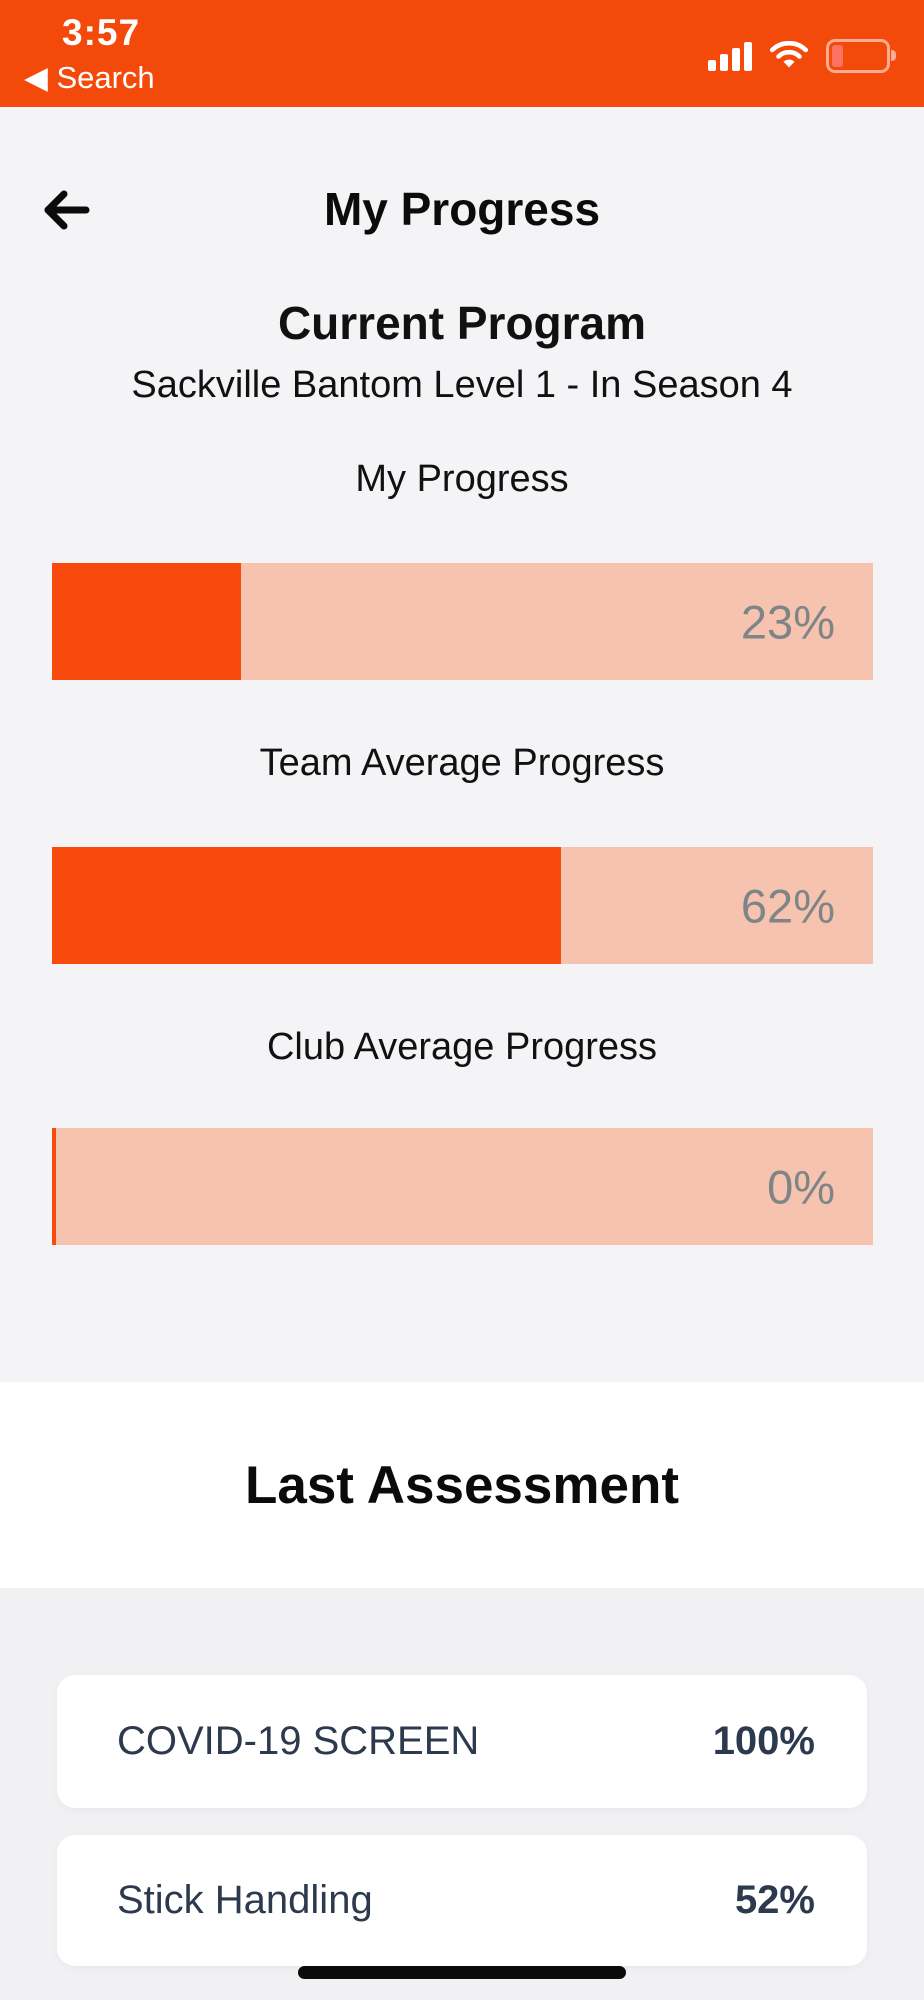 The width and height of the screenshot is (924, 2000). I want to click on status-bar: 3:57 ◀ Search, so click(462, 53).